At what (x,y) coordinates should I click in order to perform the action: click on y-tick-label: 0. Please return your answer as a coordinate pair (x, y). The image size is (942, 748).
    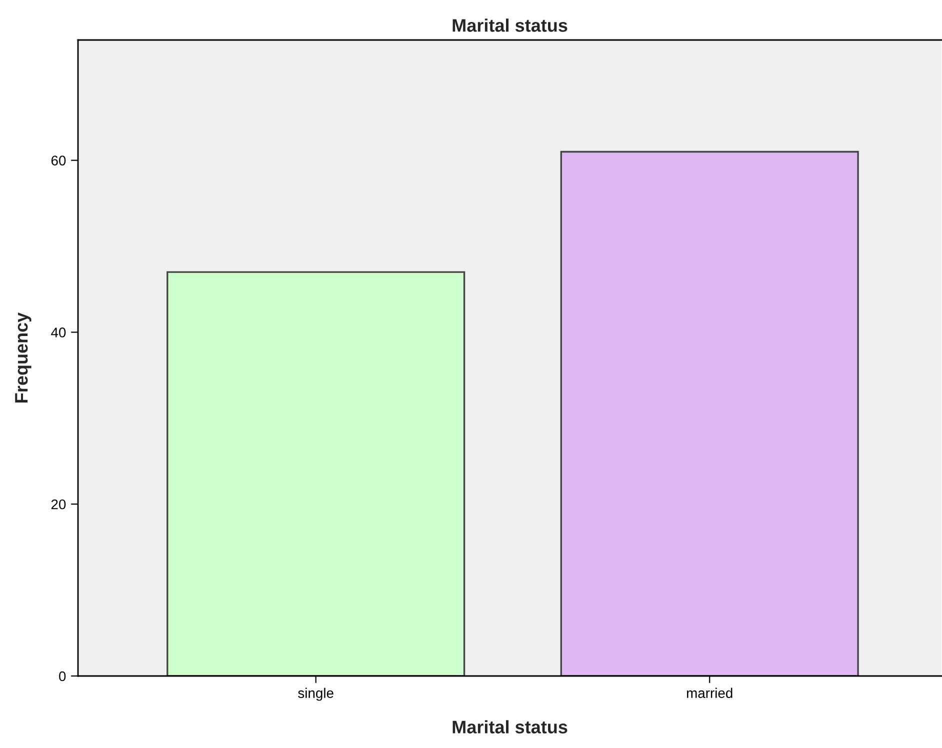
    Looking at the image, I should click on (62, 676).